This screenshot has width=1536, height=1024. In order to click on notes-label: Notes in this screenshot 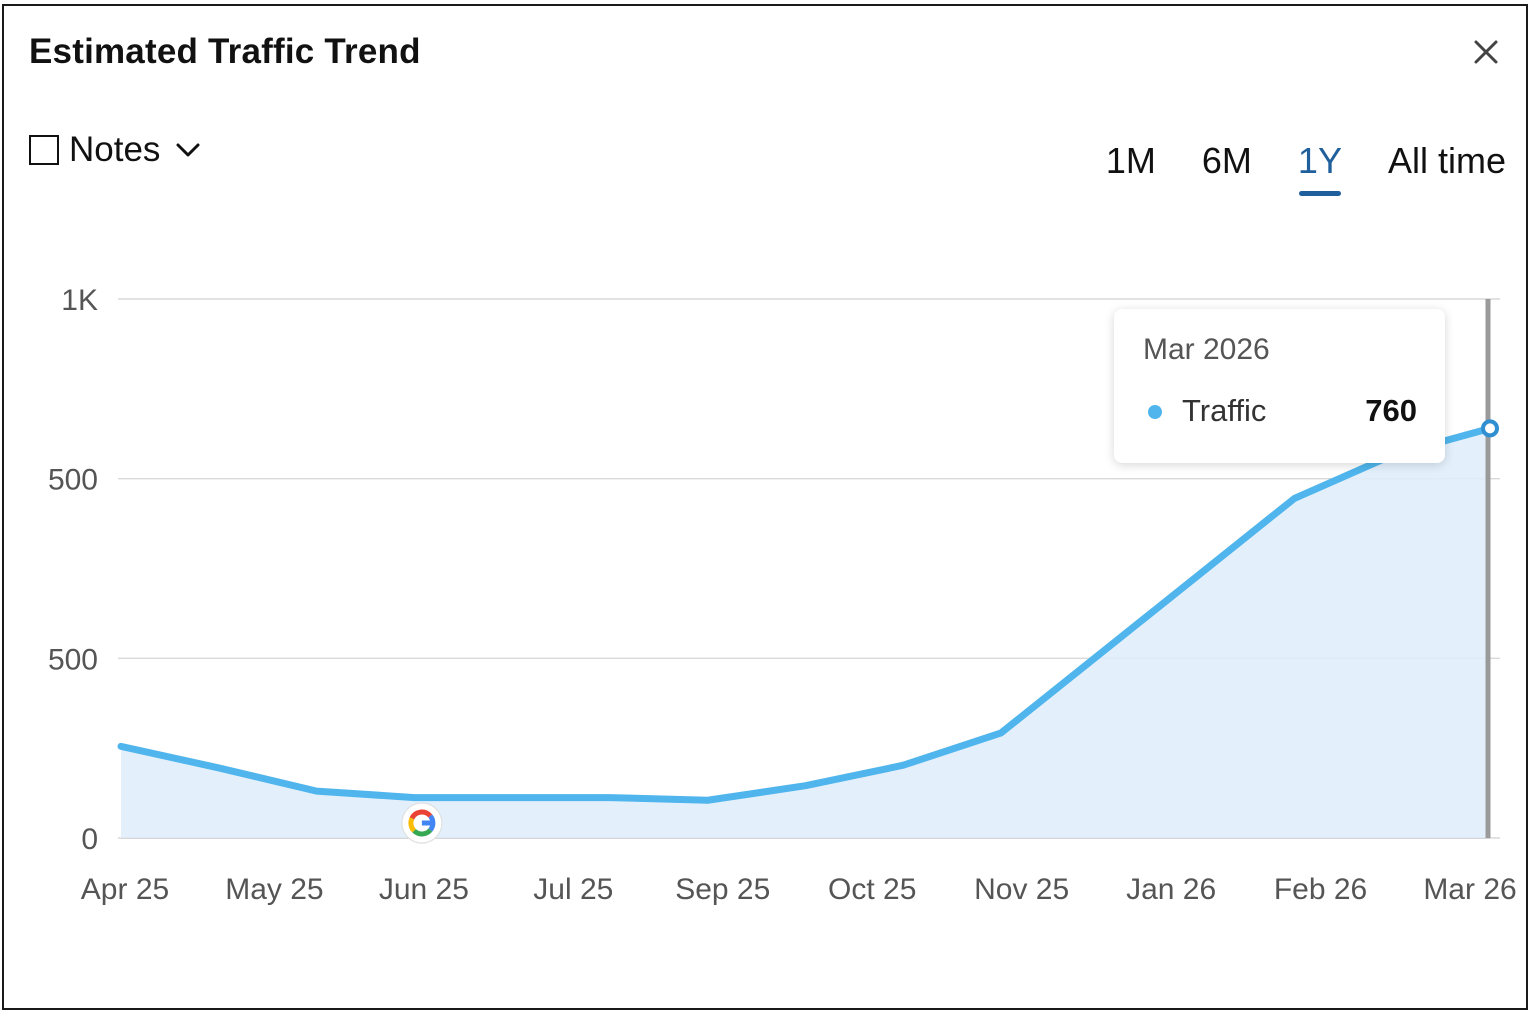, I will do `click(115, 149)`.